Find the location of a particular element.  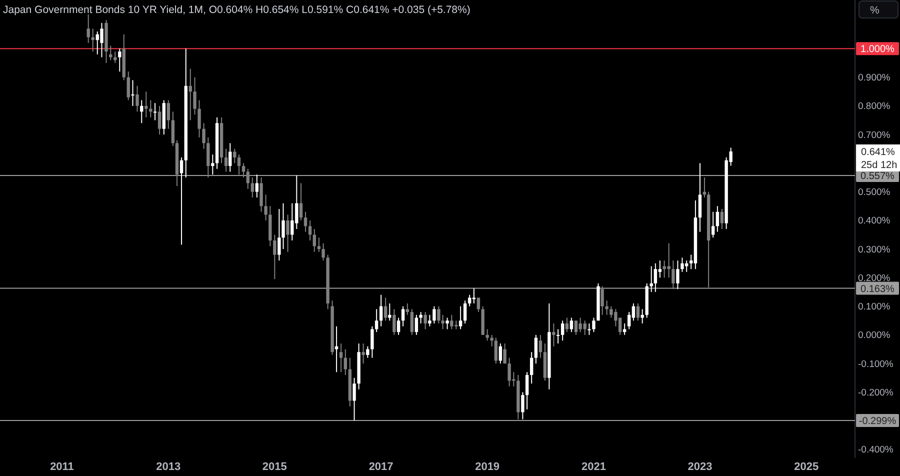

y-tick-label: 0.400% is located at coordinates (874, 221).